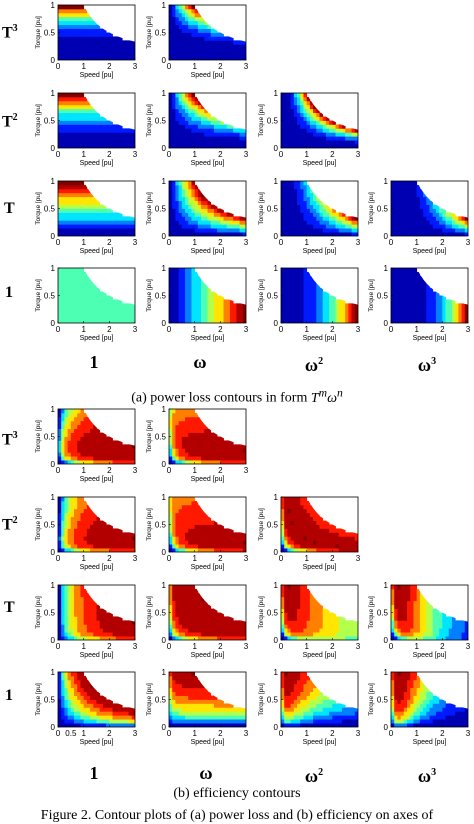 The height and width of the screenshot is (824, 474). Describe the element at coordinates (164, 5) in the screenshot. I see `y-tick-label: 1` at that location.